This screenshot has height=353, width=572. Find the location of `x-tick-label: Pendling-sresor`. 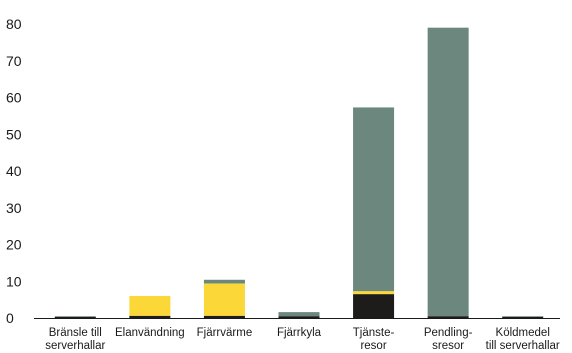

x-tick-label: Pendling-sresor is located at coordinates (448, 339).